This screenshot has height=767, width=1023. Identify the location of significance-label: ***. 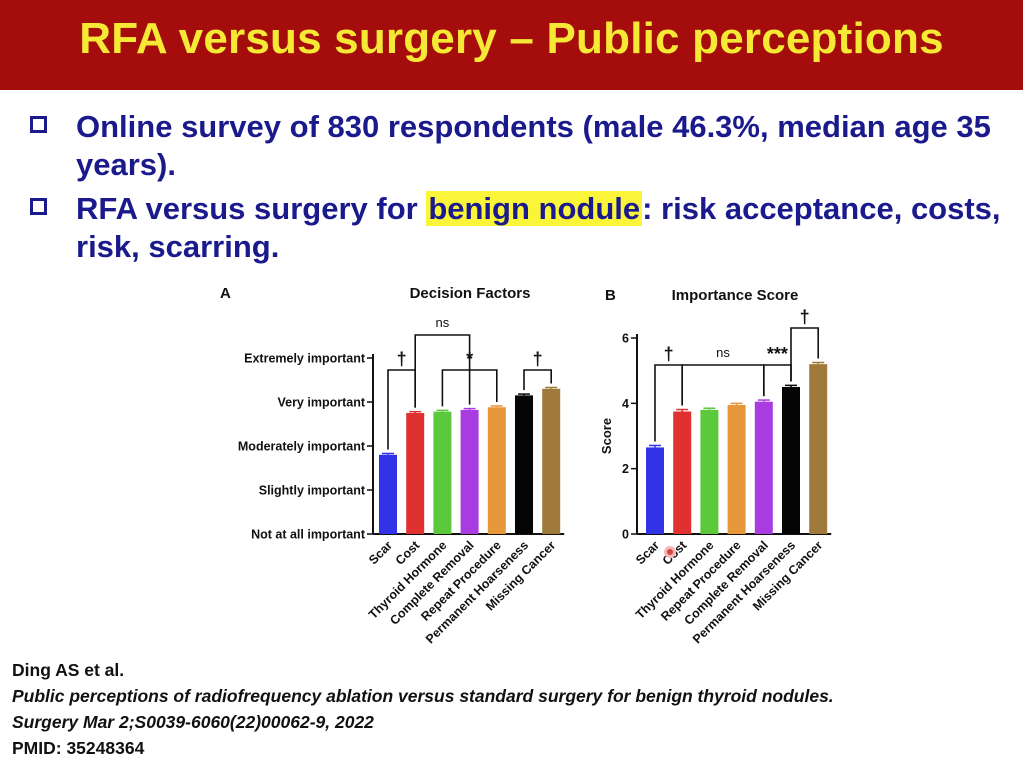
(777, 354).